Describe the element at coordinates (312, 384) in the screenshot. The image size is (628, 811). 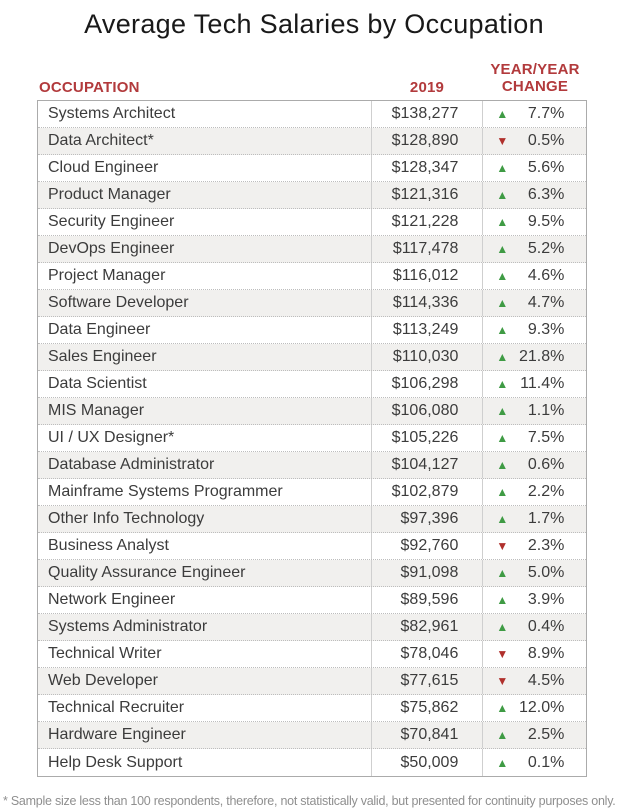
I see `table-row: Data Scientist $106,298 ▲ 11.4%` at that location.